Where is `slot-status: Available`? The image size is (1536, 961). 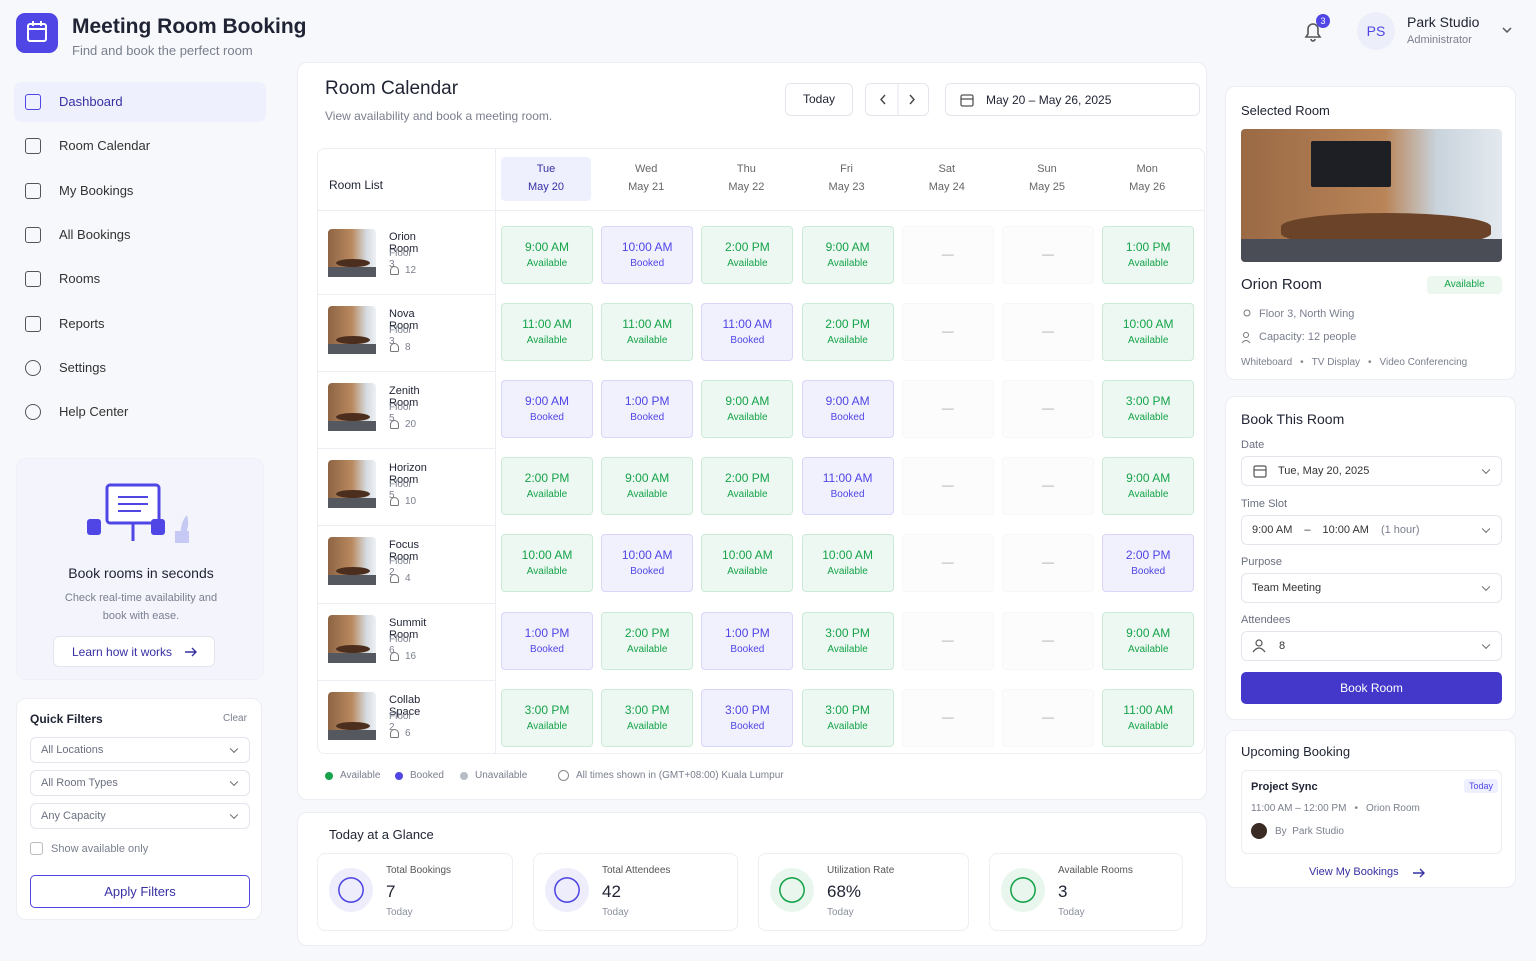
slot-status: Available is located at coordinates (847, 649).